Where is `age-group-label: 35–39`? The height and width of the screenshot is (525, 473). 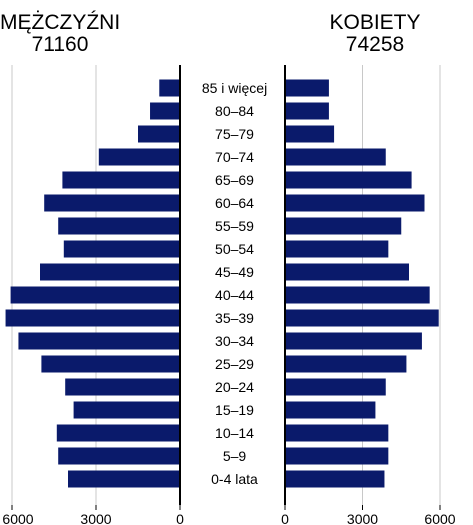 age-group-label: 35–39 is located at coordinates (234, 318).